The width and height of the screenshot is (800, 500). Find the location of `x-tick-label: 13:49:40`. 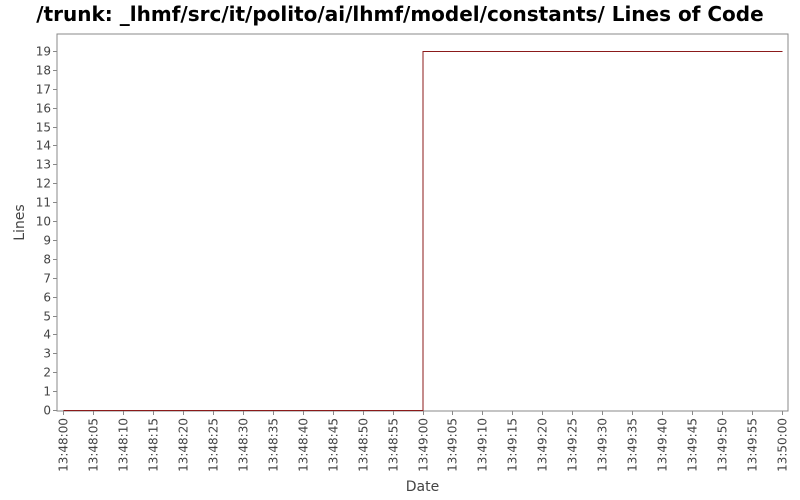

x-tick-label: 13:49:40 is located at coordinates (663, 445).